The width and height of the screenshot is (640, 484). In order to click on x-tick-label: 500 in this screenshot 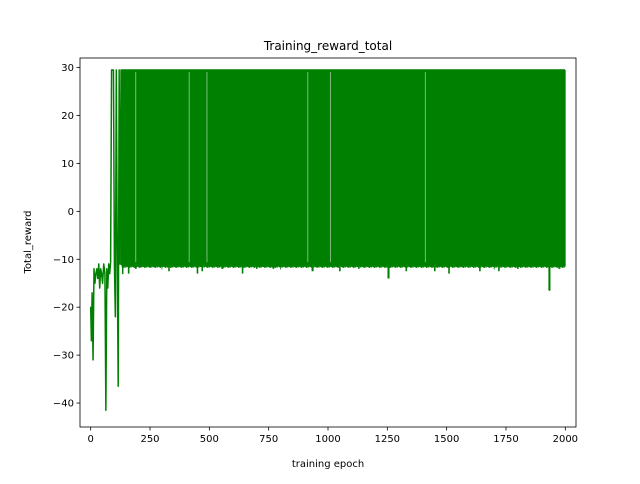, I will do `click(209, 439)`.